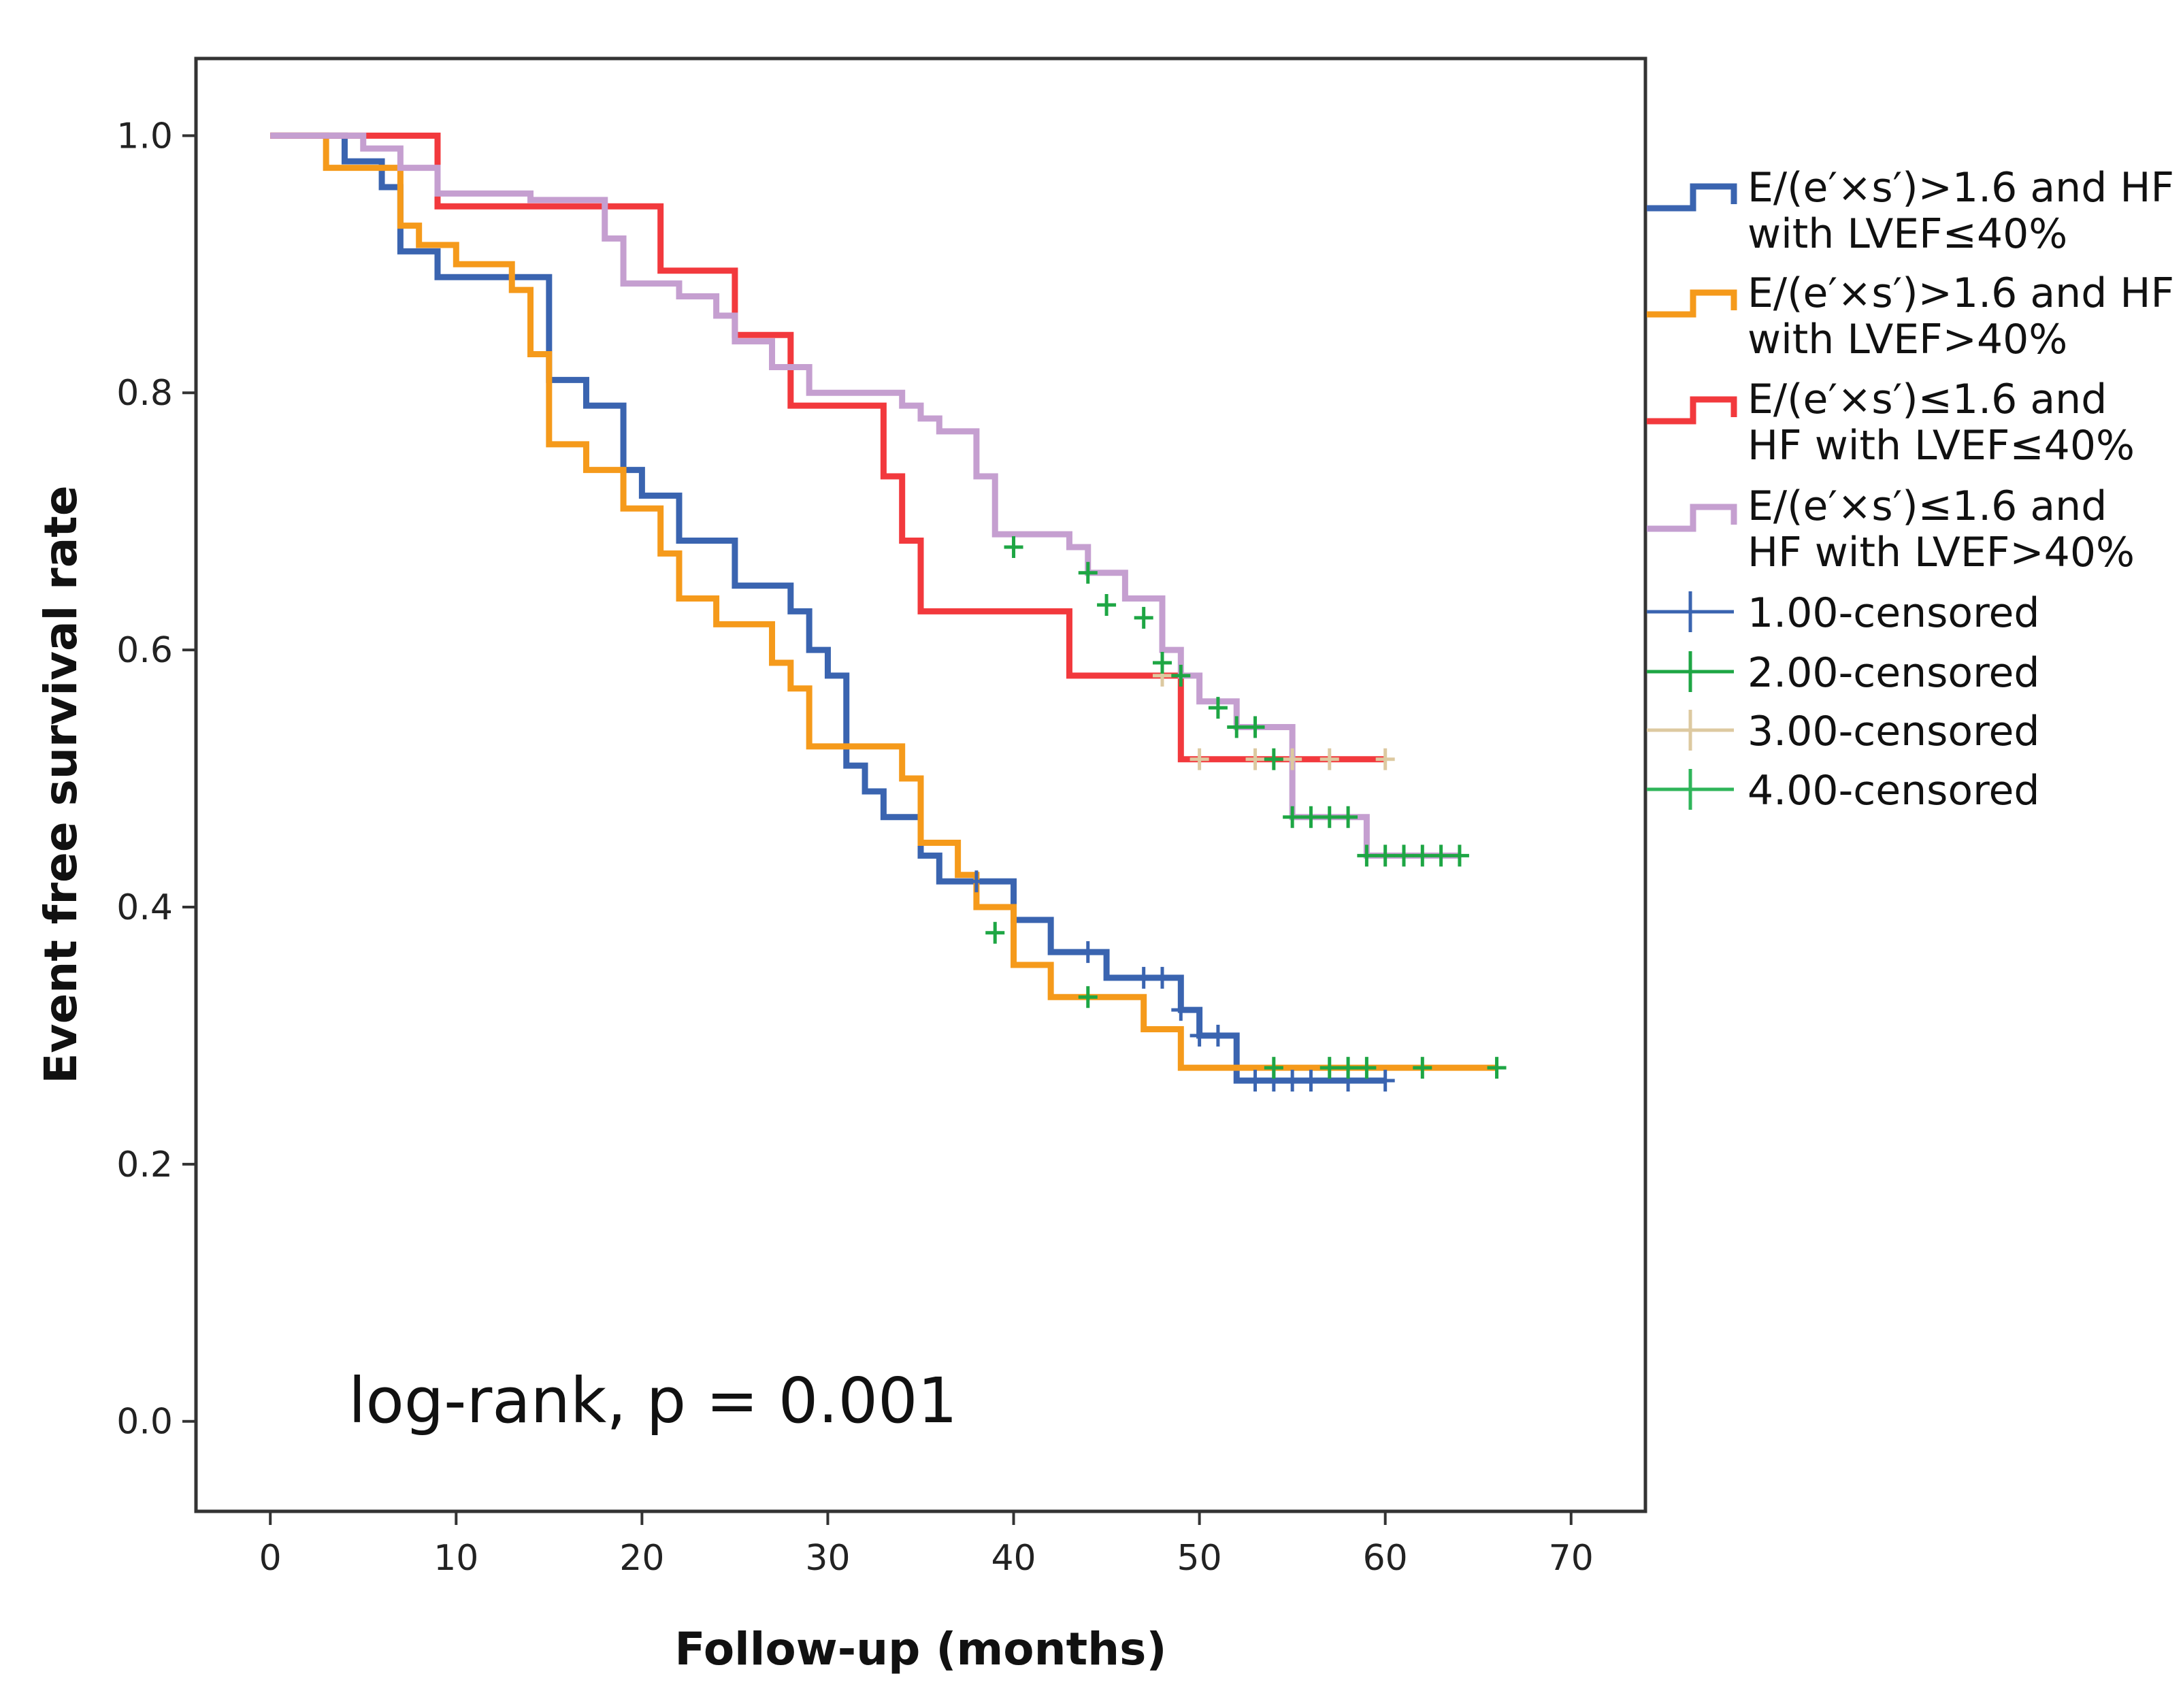 This screenshot has width=2183, height=1708. I want to click on x-tick-label: 40, so click(1013, 1559).